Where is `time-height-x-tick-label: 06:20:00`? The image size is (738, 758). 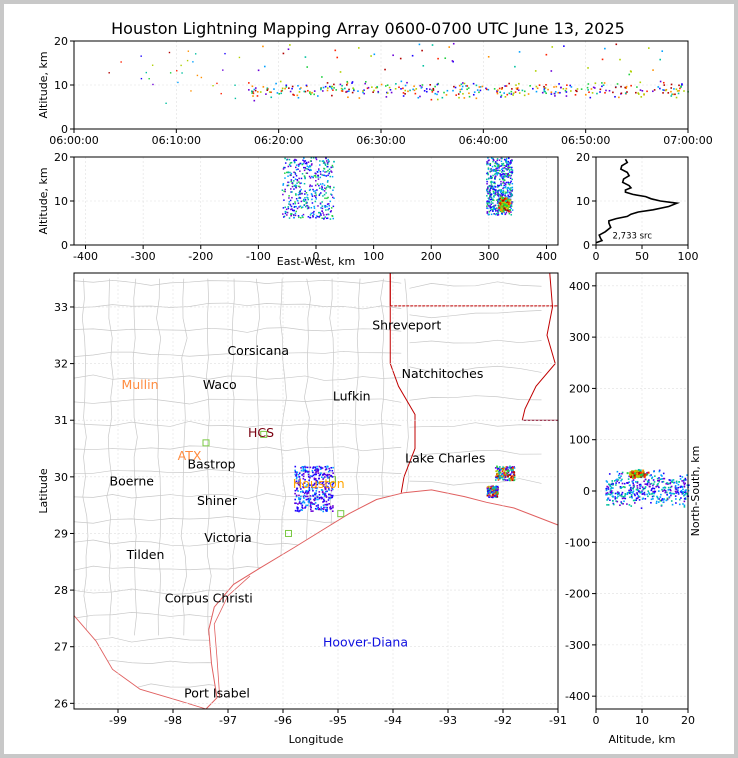
time-height-x-tick-label: 06:20:00 is located at coordinates (278, 140).